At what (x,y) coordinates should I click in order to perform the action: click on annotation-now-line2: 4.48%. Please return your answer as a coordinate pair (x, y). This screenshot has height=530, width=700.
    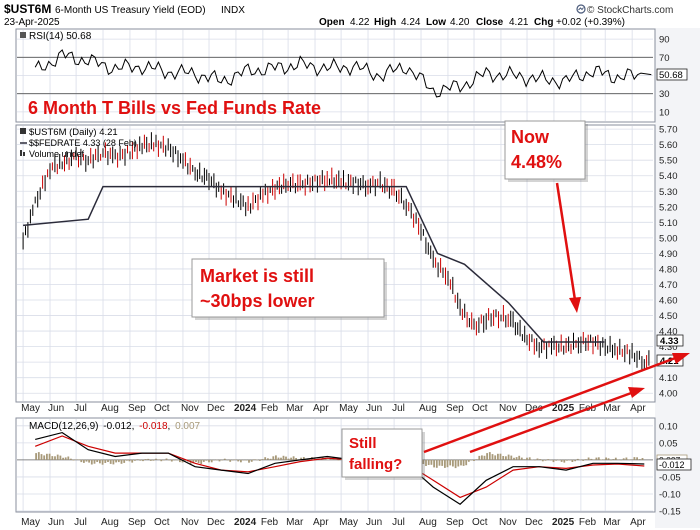
    Looking at the image, I should click on (536, 162).